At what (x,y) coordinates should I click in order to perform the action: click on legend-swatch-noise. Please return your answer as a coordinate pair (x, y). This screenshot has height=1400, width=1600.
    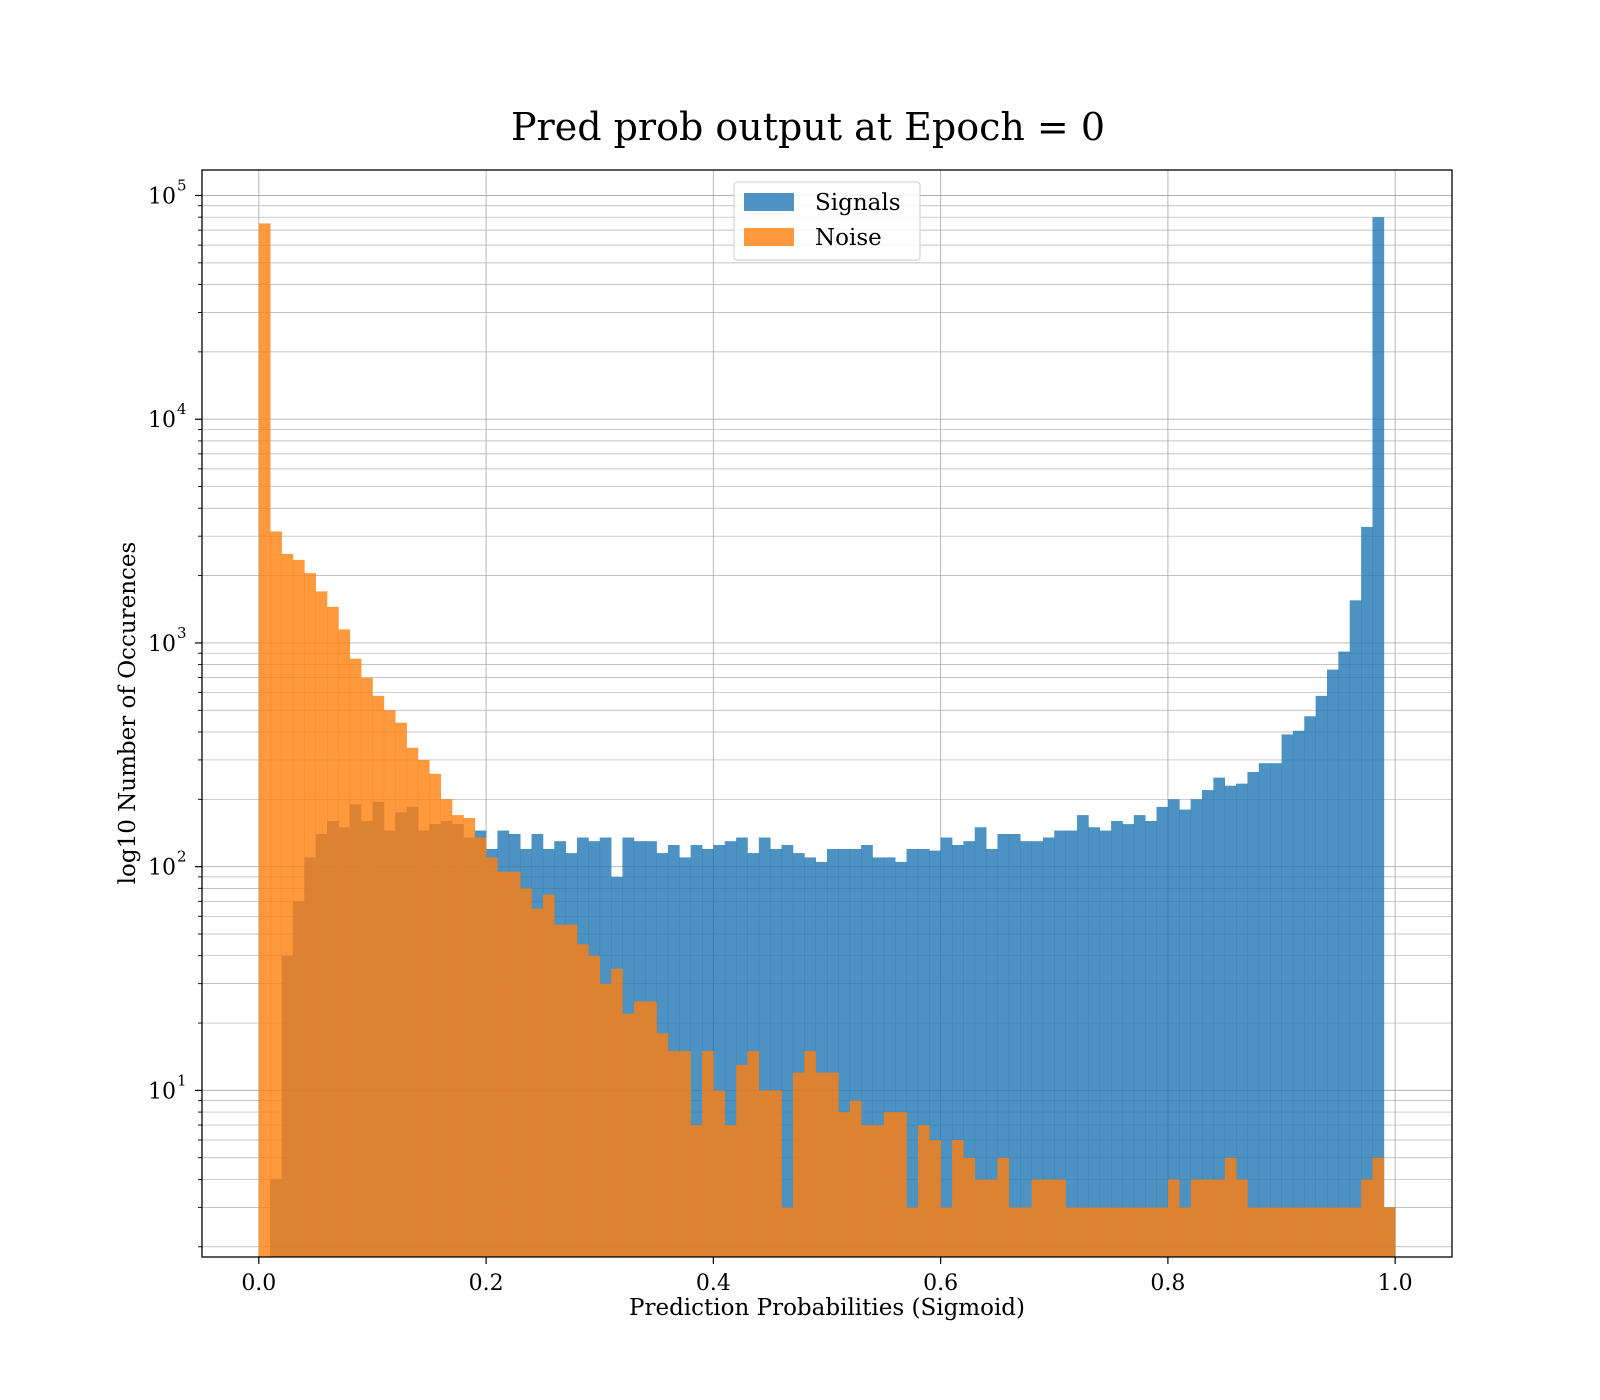
    Looking at the image, I should click on (769, 237).